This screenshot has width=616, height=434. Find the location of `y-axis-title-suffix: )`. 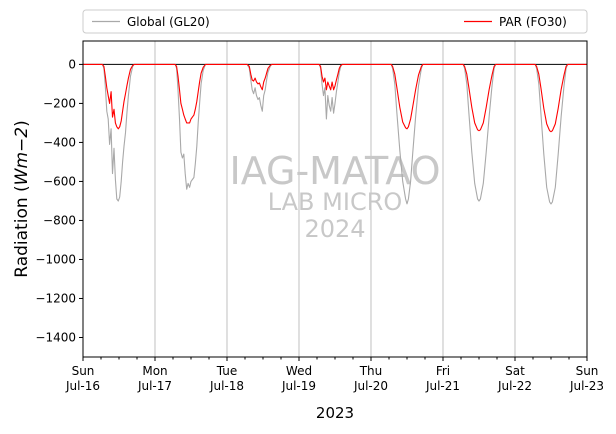

y-axis-title-suffix: ) is located at coordinates (22, 123).